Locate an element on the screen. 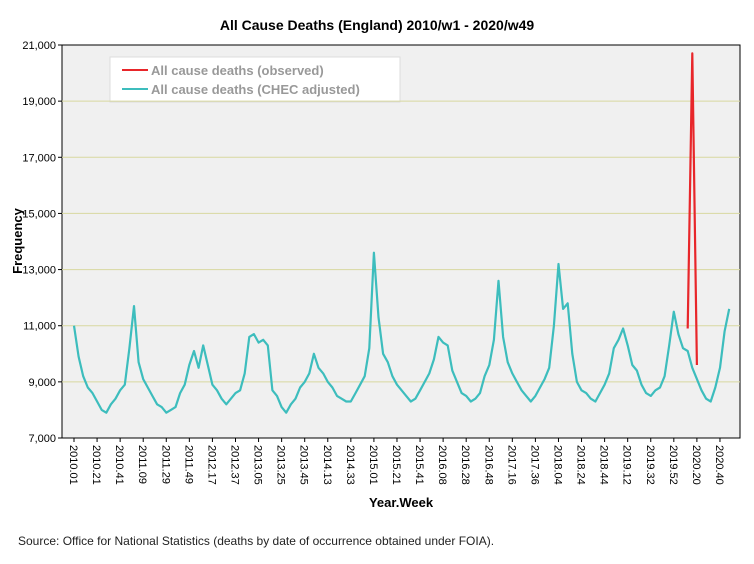 The height and width of the screenshot is (564, 754). y-tick-label: 9,000 is located at coordinates (42, 383).